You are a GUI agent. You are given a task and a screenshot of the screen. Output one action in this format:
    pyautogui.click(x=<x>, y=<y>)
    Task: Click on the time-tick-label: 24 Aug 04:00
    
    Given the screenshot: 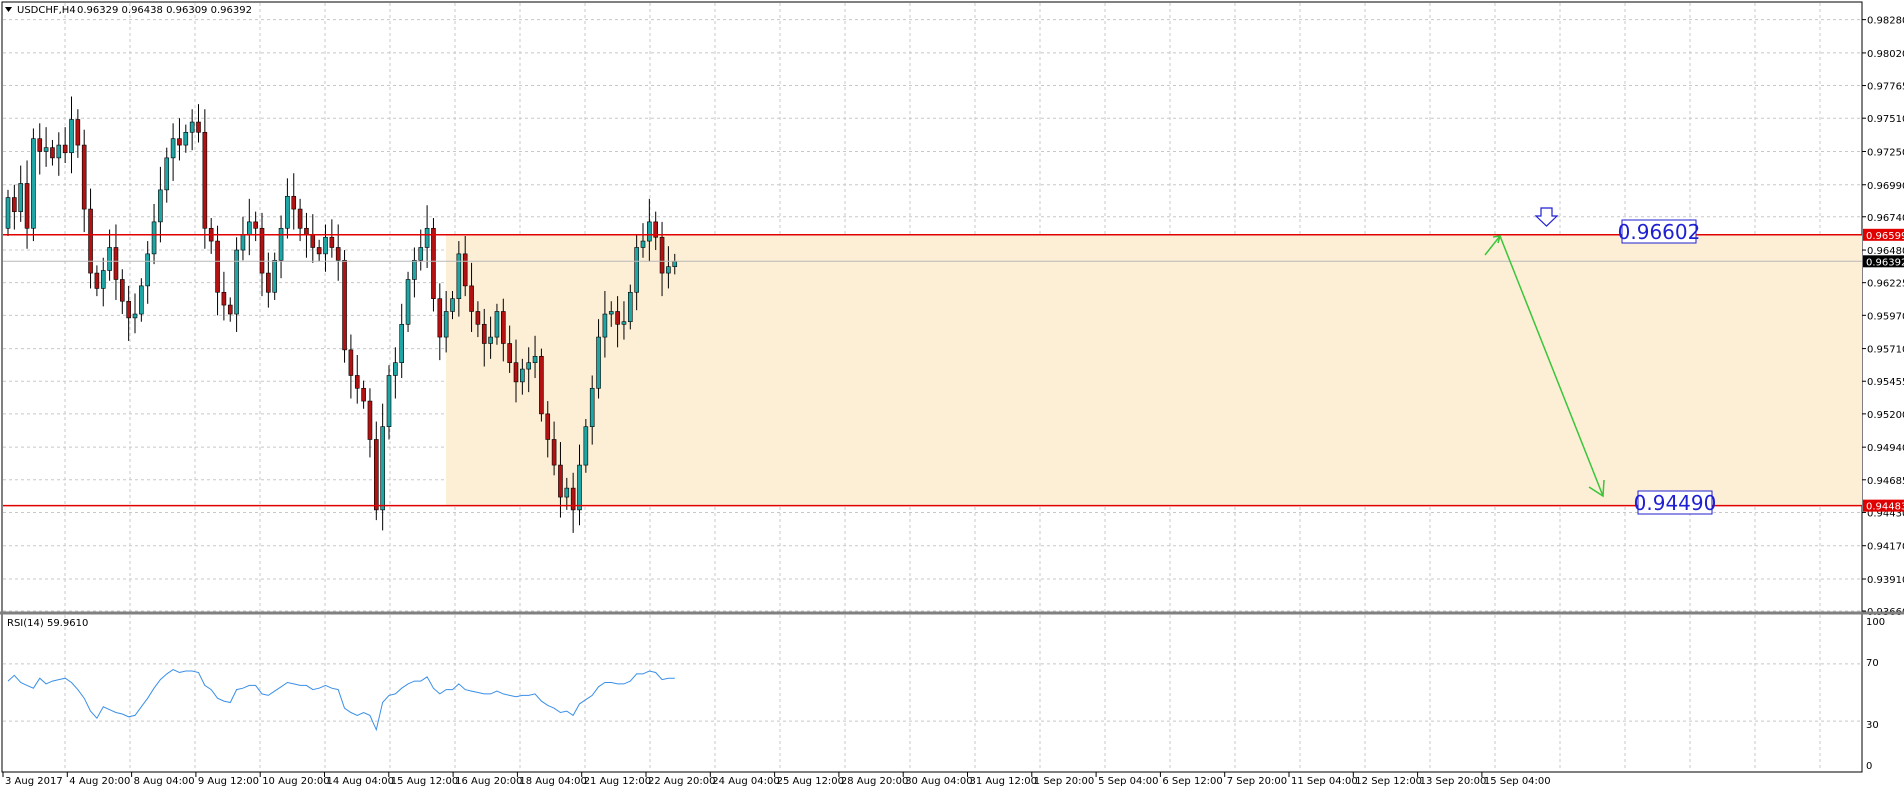 What is the action you would take?
    pyautogui.click(x=745, y=781)
    